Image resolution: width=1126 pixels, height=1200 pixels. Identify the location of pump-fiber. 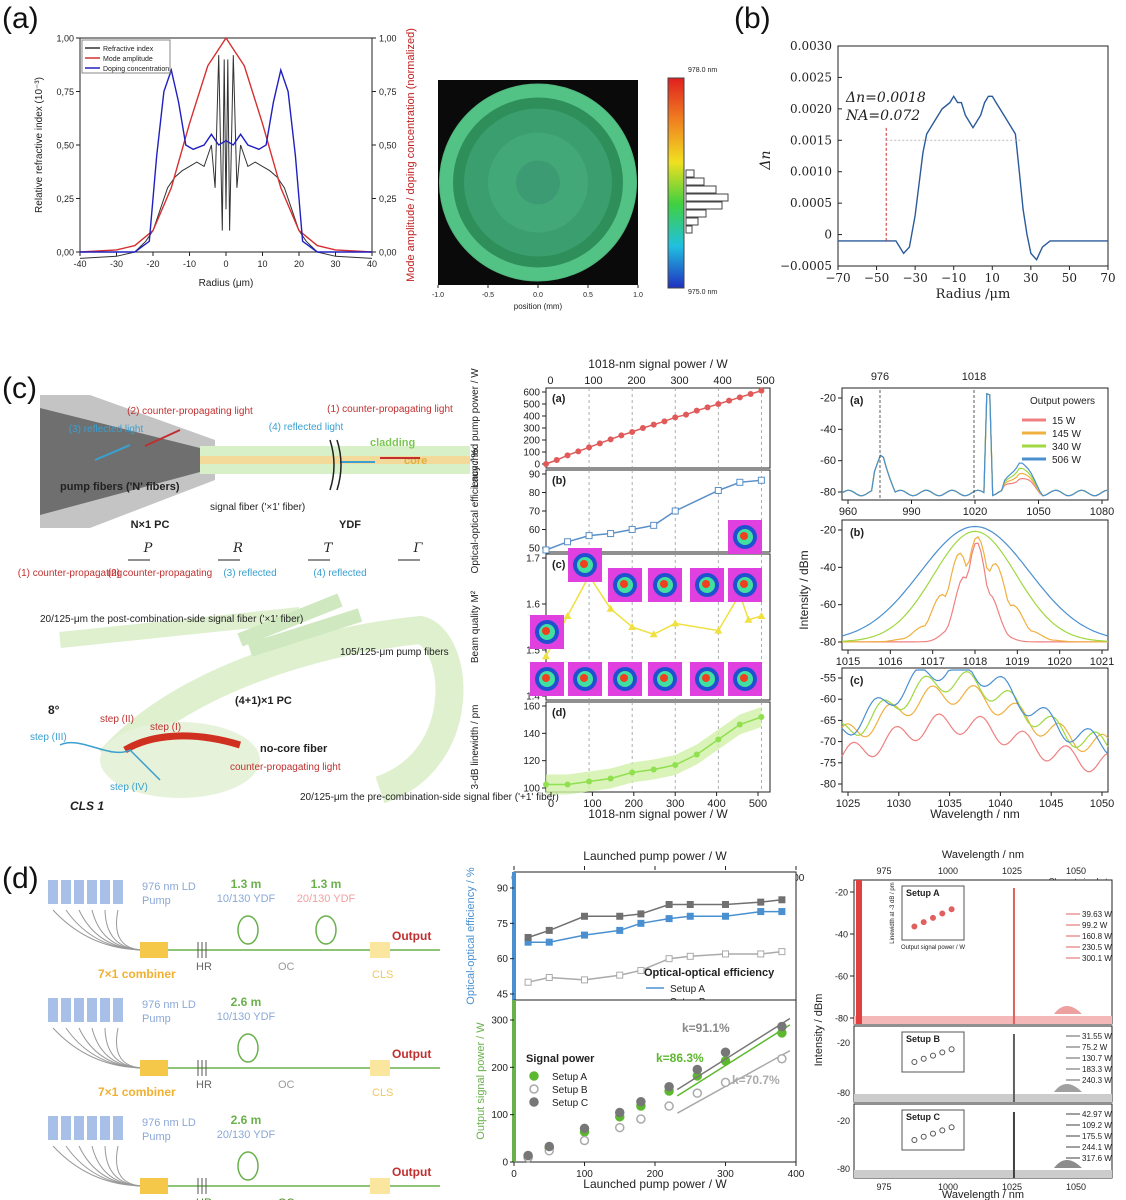
(118, 1048).